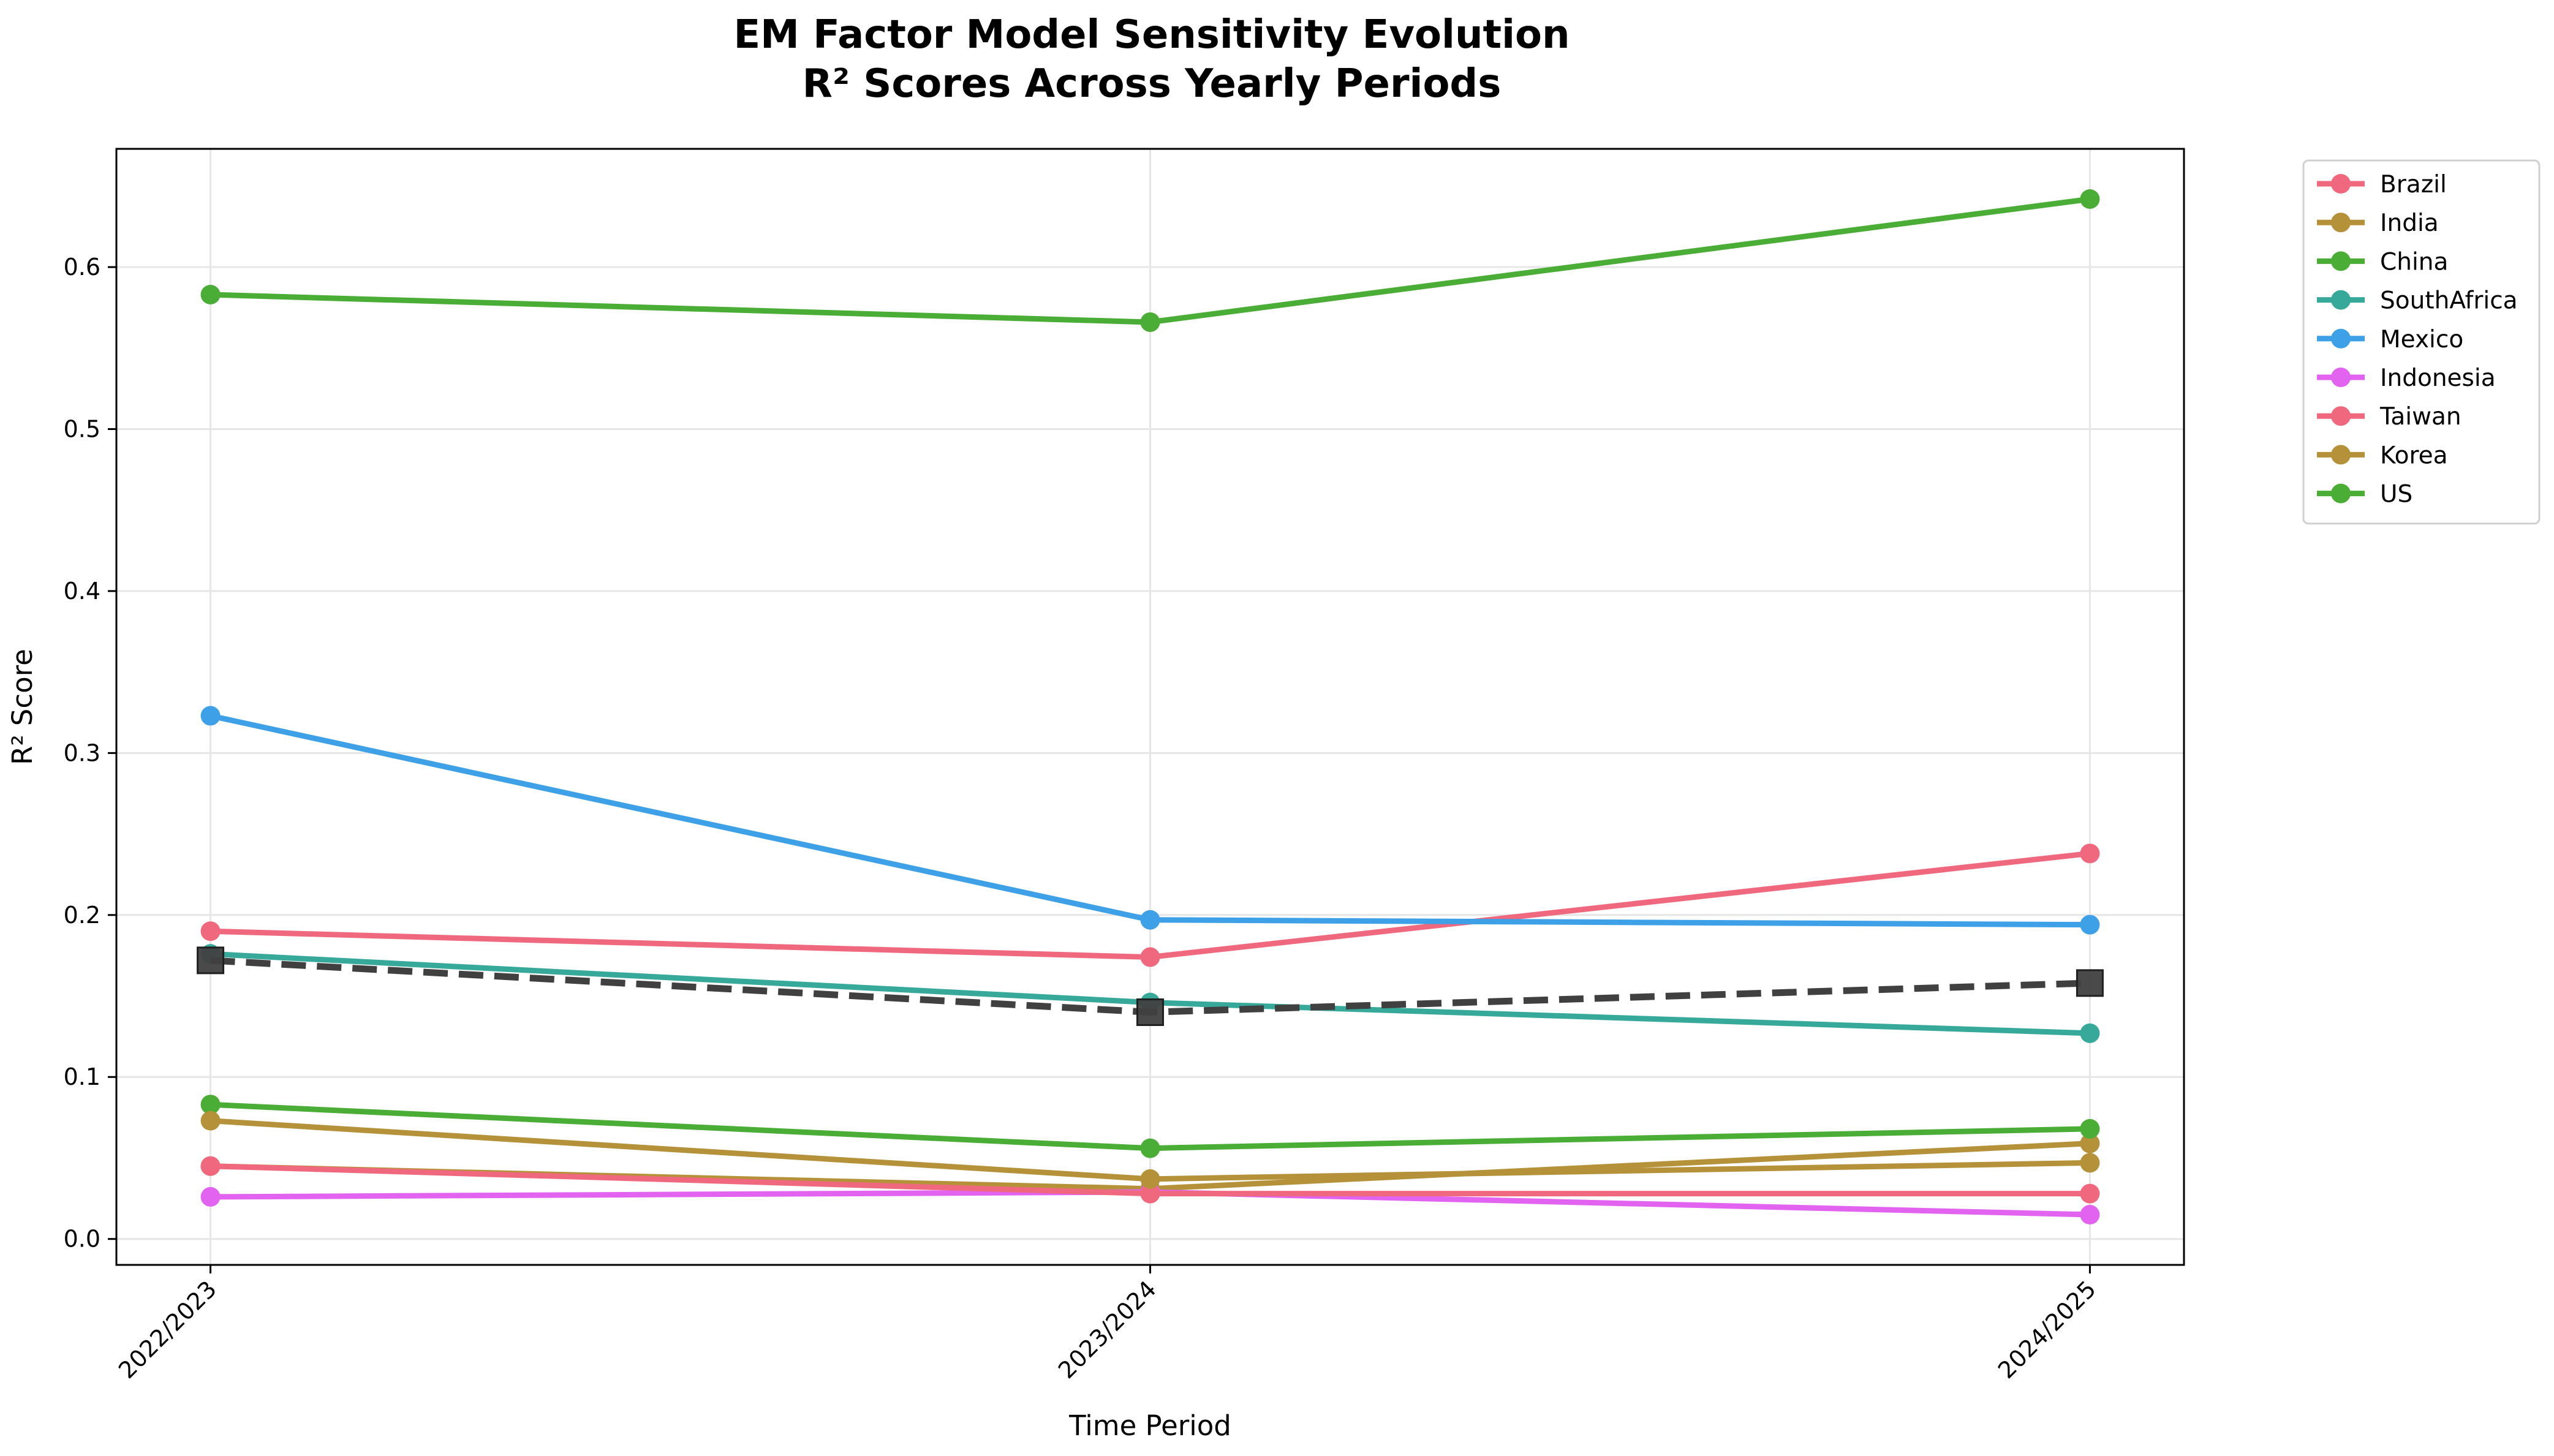 The width and height of the screenshot is (2554, 1456). Describe the element at coordinates (2414, 455) in the screenshot. I see `legend-label: Korea` at that location.